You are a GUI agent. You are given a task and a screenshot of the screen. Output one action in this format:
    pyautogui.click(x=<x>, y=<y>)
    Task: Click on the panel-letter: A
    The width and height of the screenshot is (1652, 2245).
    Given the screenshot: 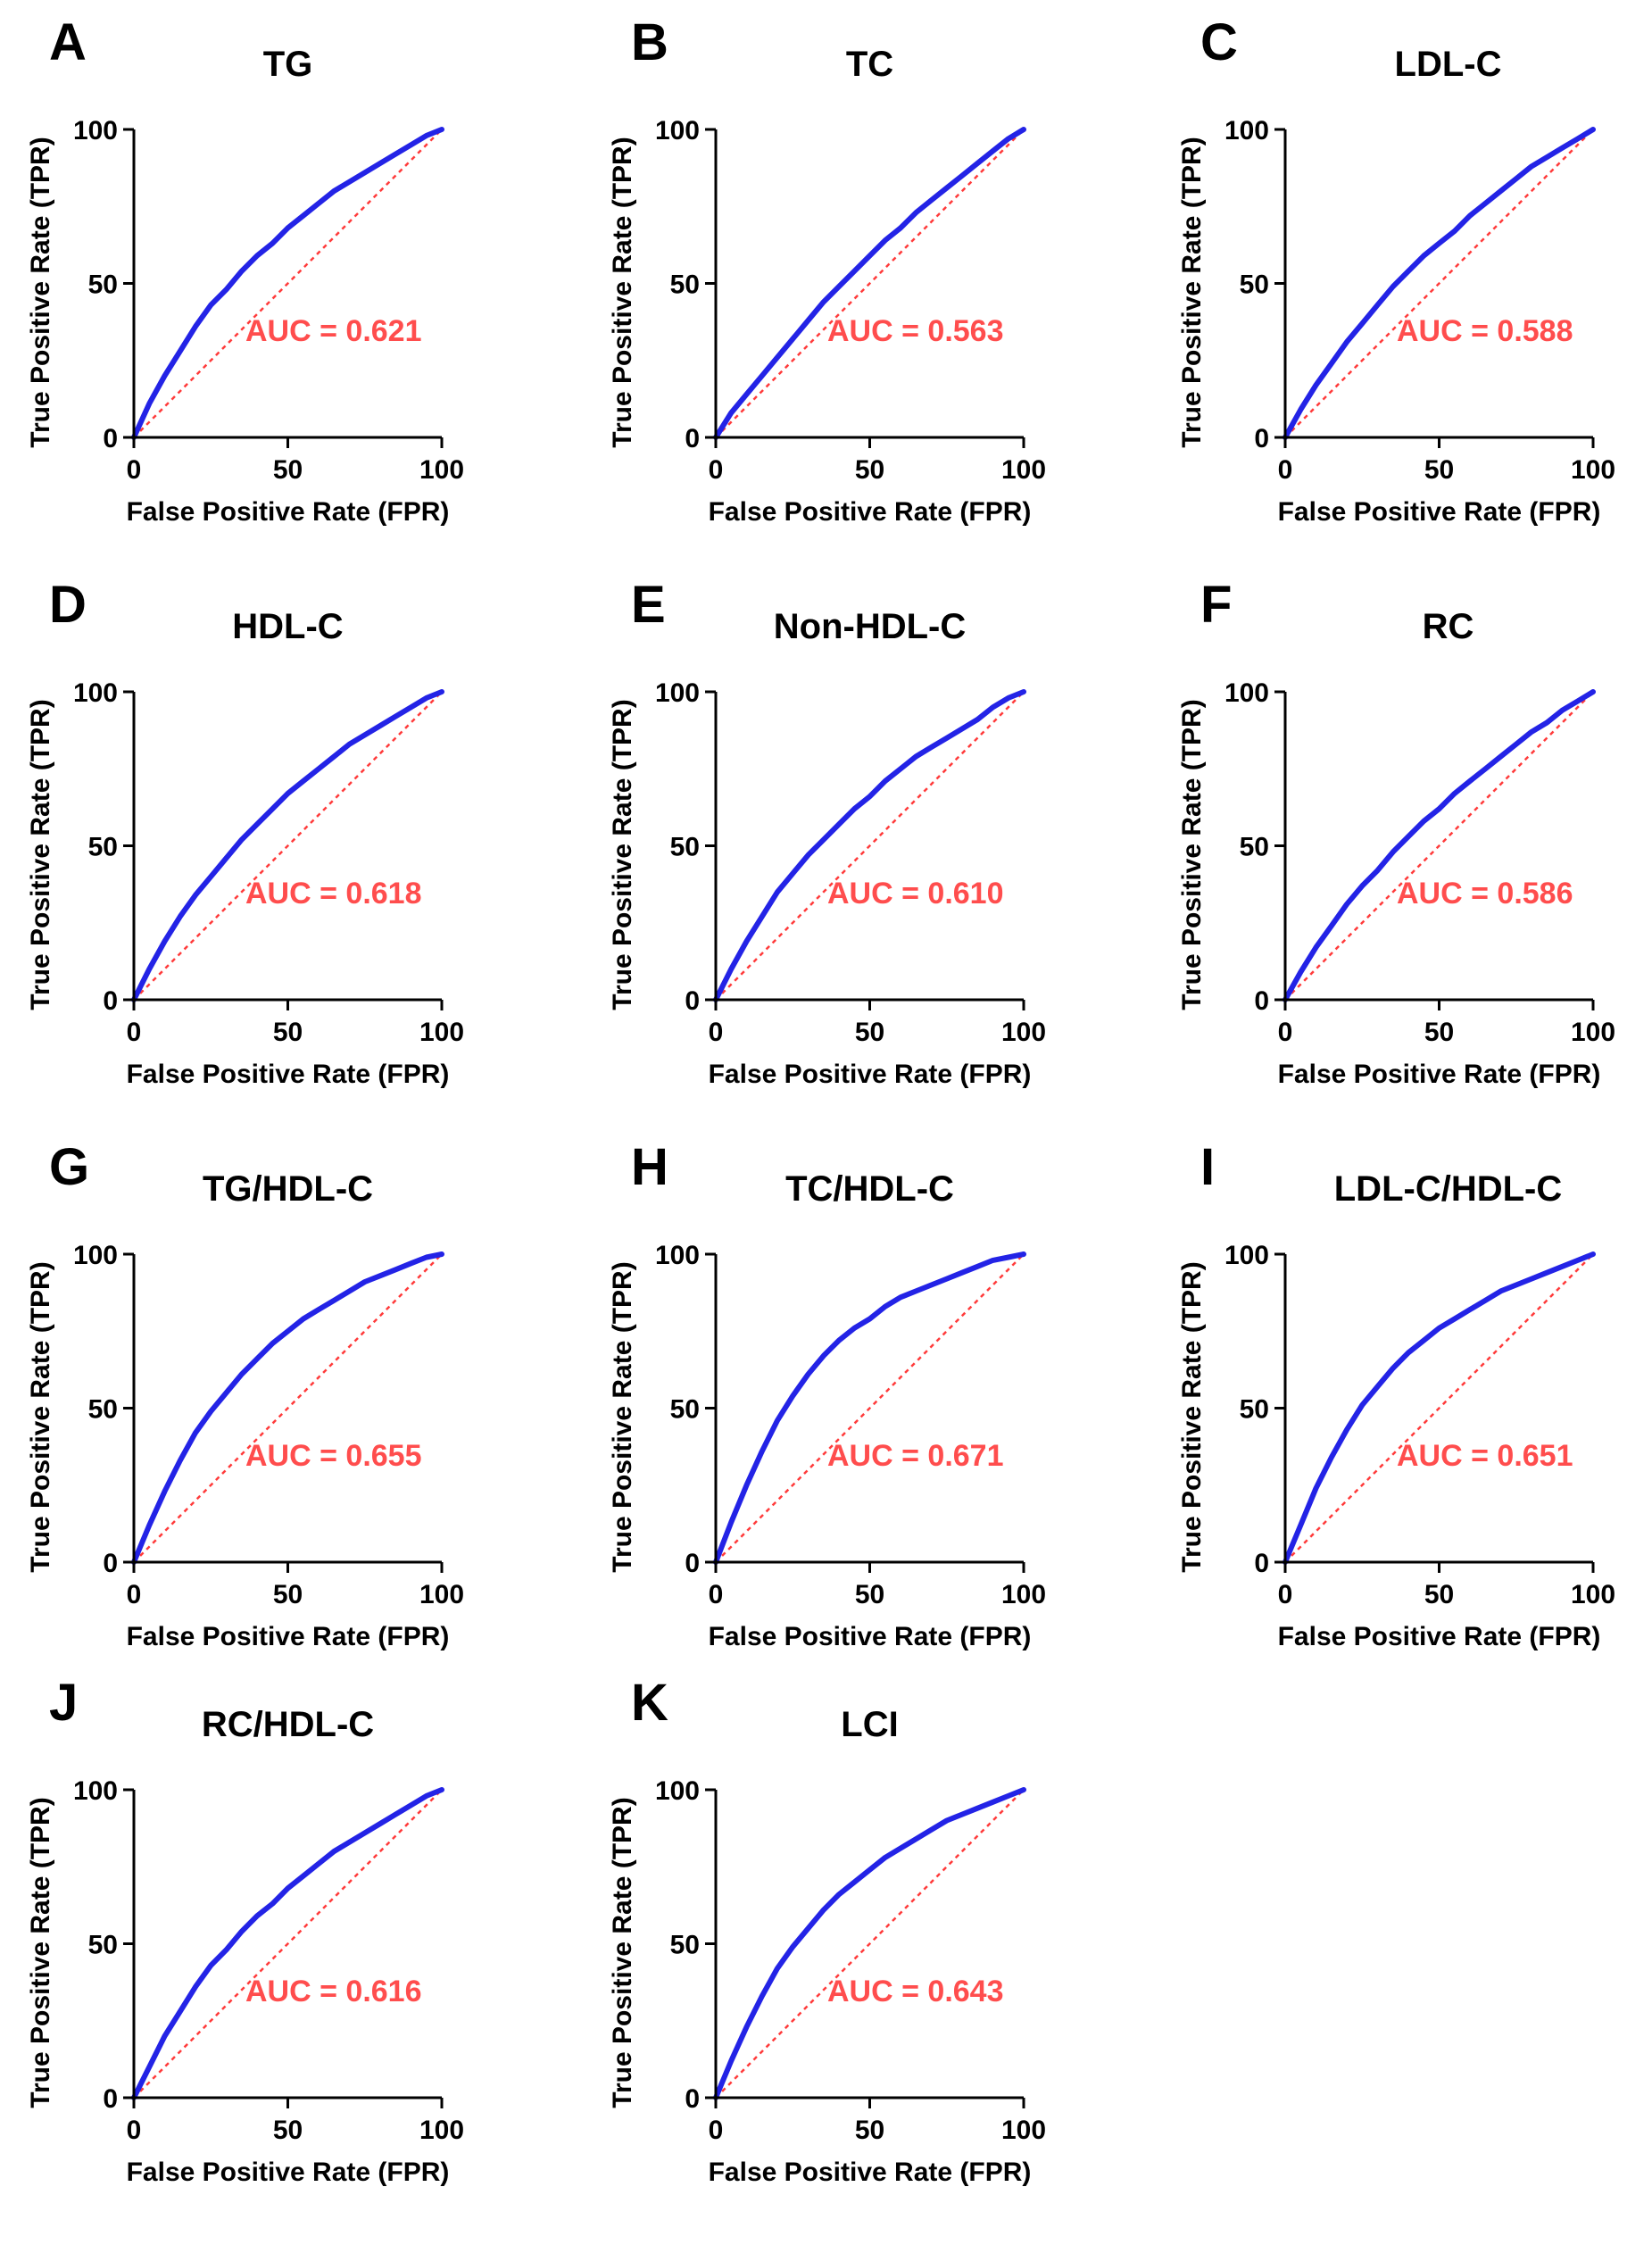 What is the action you would take?
    pyautogui.click(x=68, y=42)
    